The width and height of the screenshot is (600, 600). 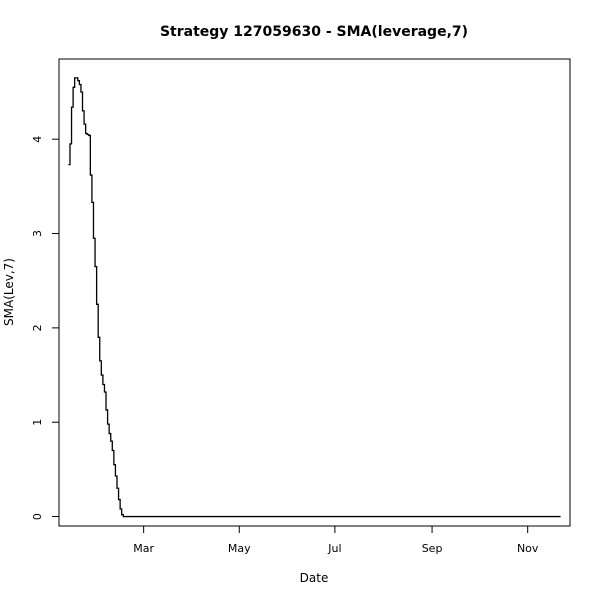 I want to click on x-tick-label: Nov, so click(x=528, y=548).